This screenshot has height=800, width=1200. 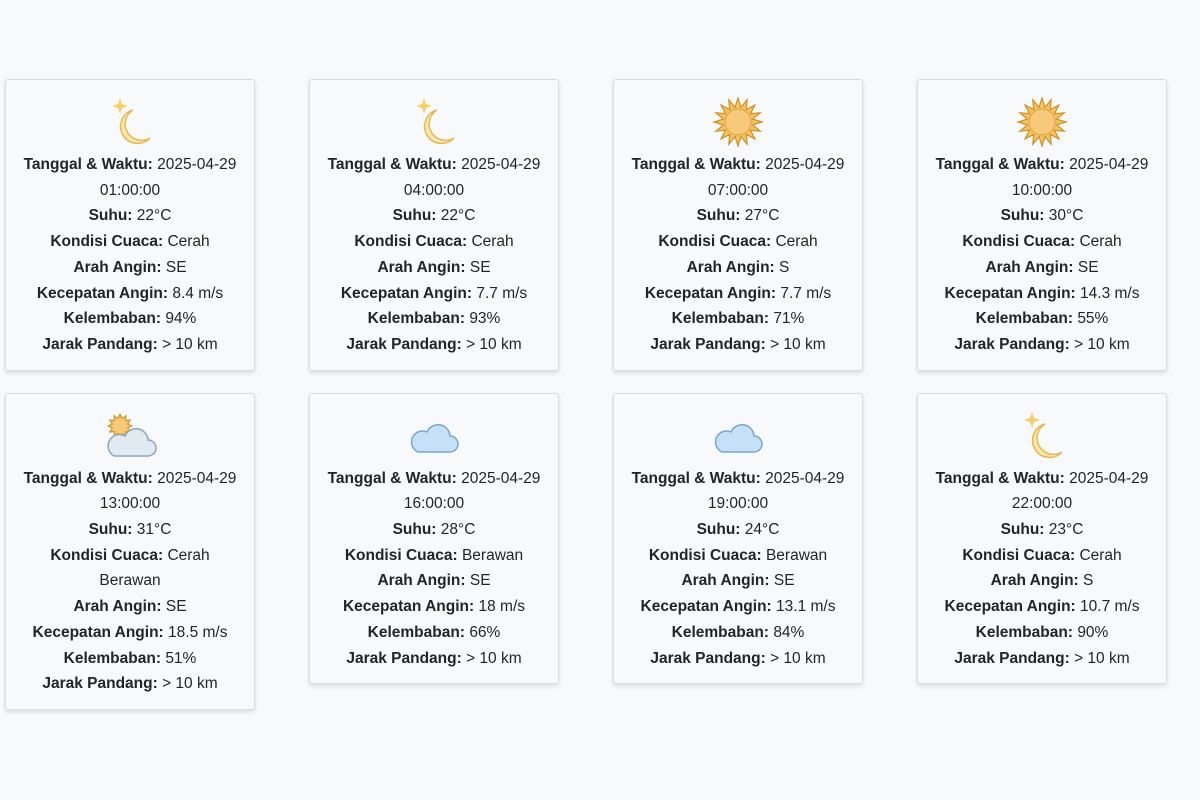 I want to click on info-row: Kelembaban: 51%, so click(x=130, y=659).